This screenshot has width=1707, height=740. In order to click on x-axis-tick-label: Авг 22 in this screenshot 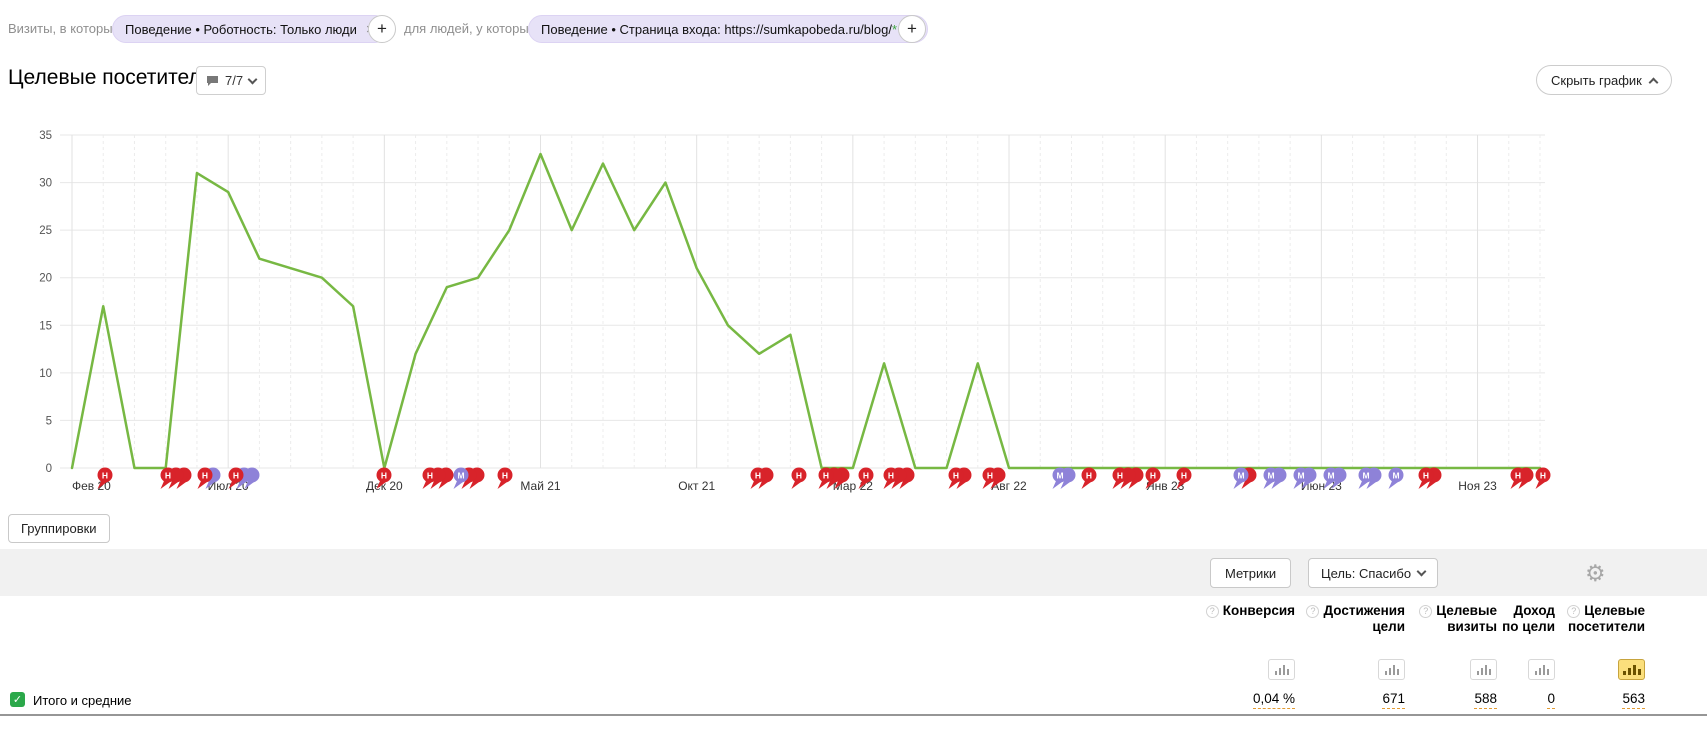, I will do `click(1009, 486)`.